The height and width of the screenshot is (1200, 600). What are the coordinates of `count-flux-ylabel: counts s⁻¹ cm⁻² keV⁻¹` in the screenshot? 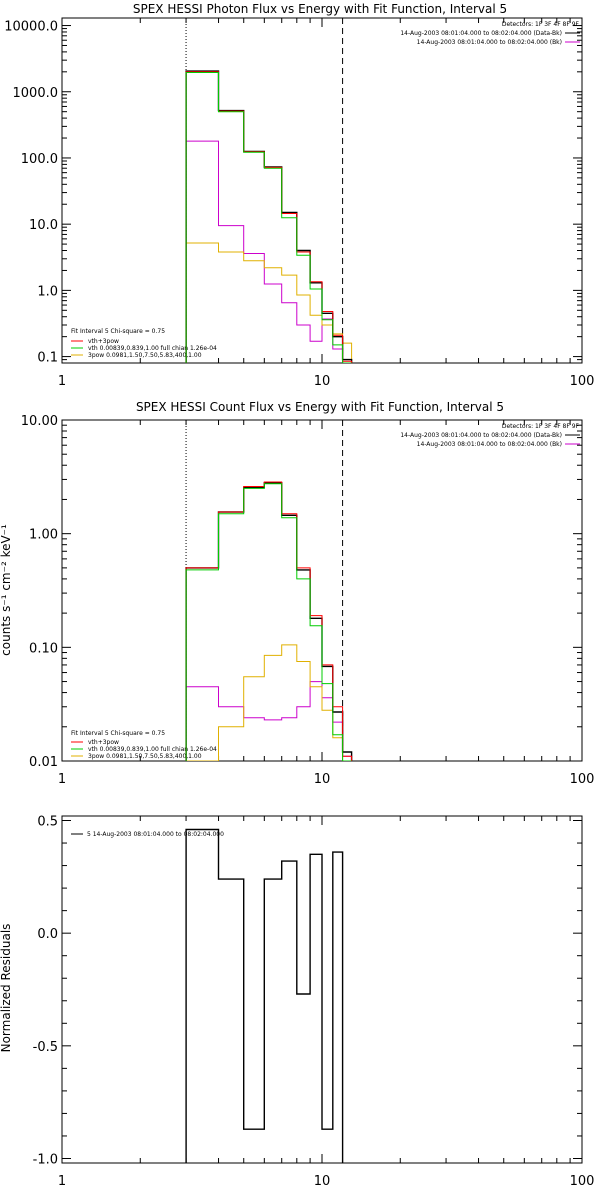 It's located at (6, 590).